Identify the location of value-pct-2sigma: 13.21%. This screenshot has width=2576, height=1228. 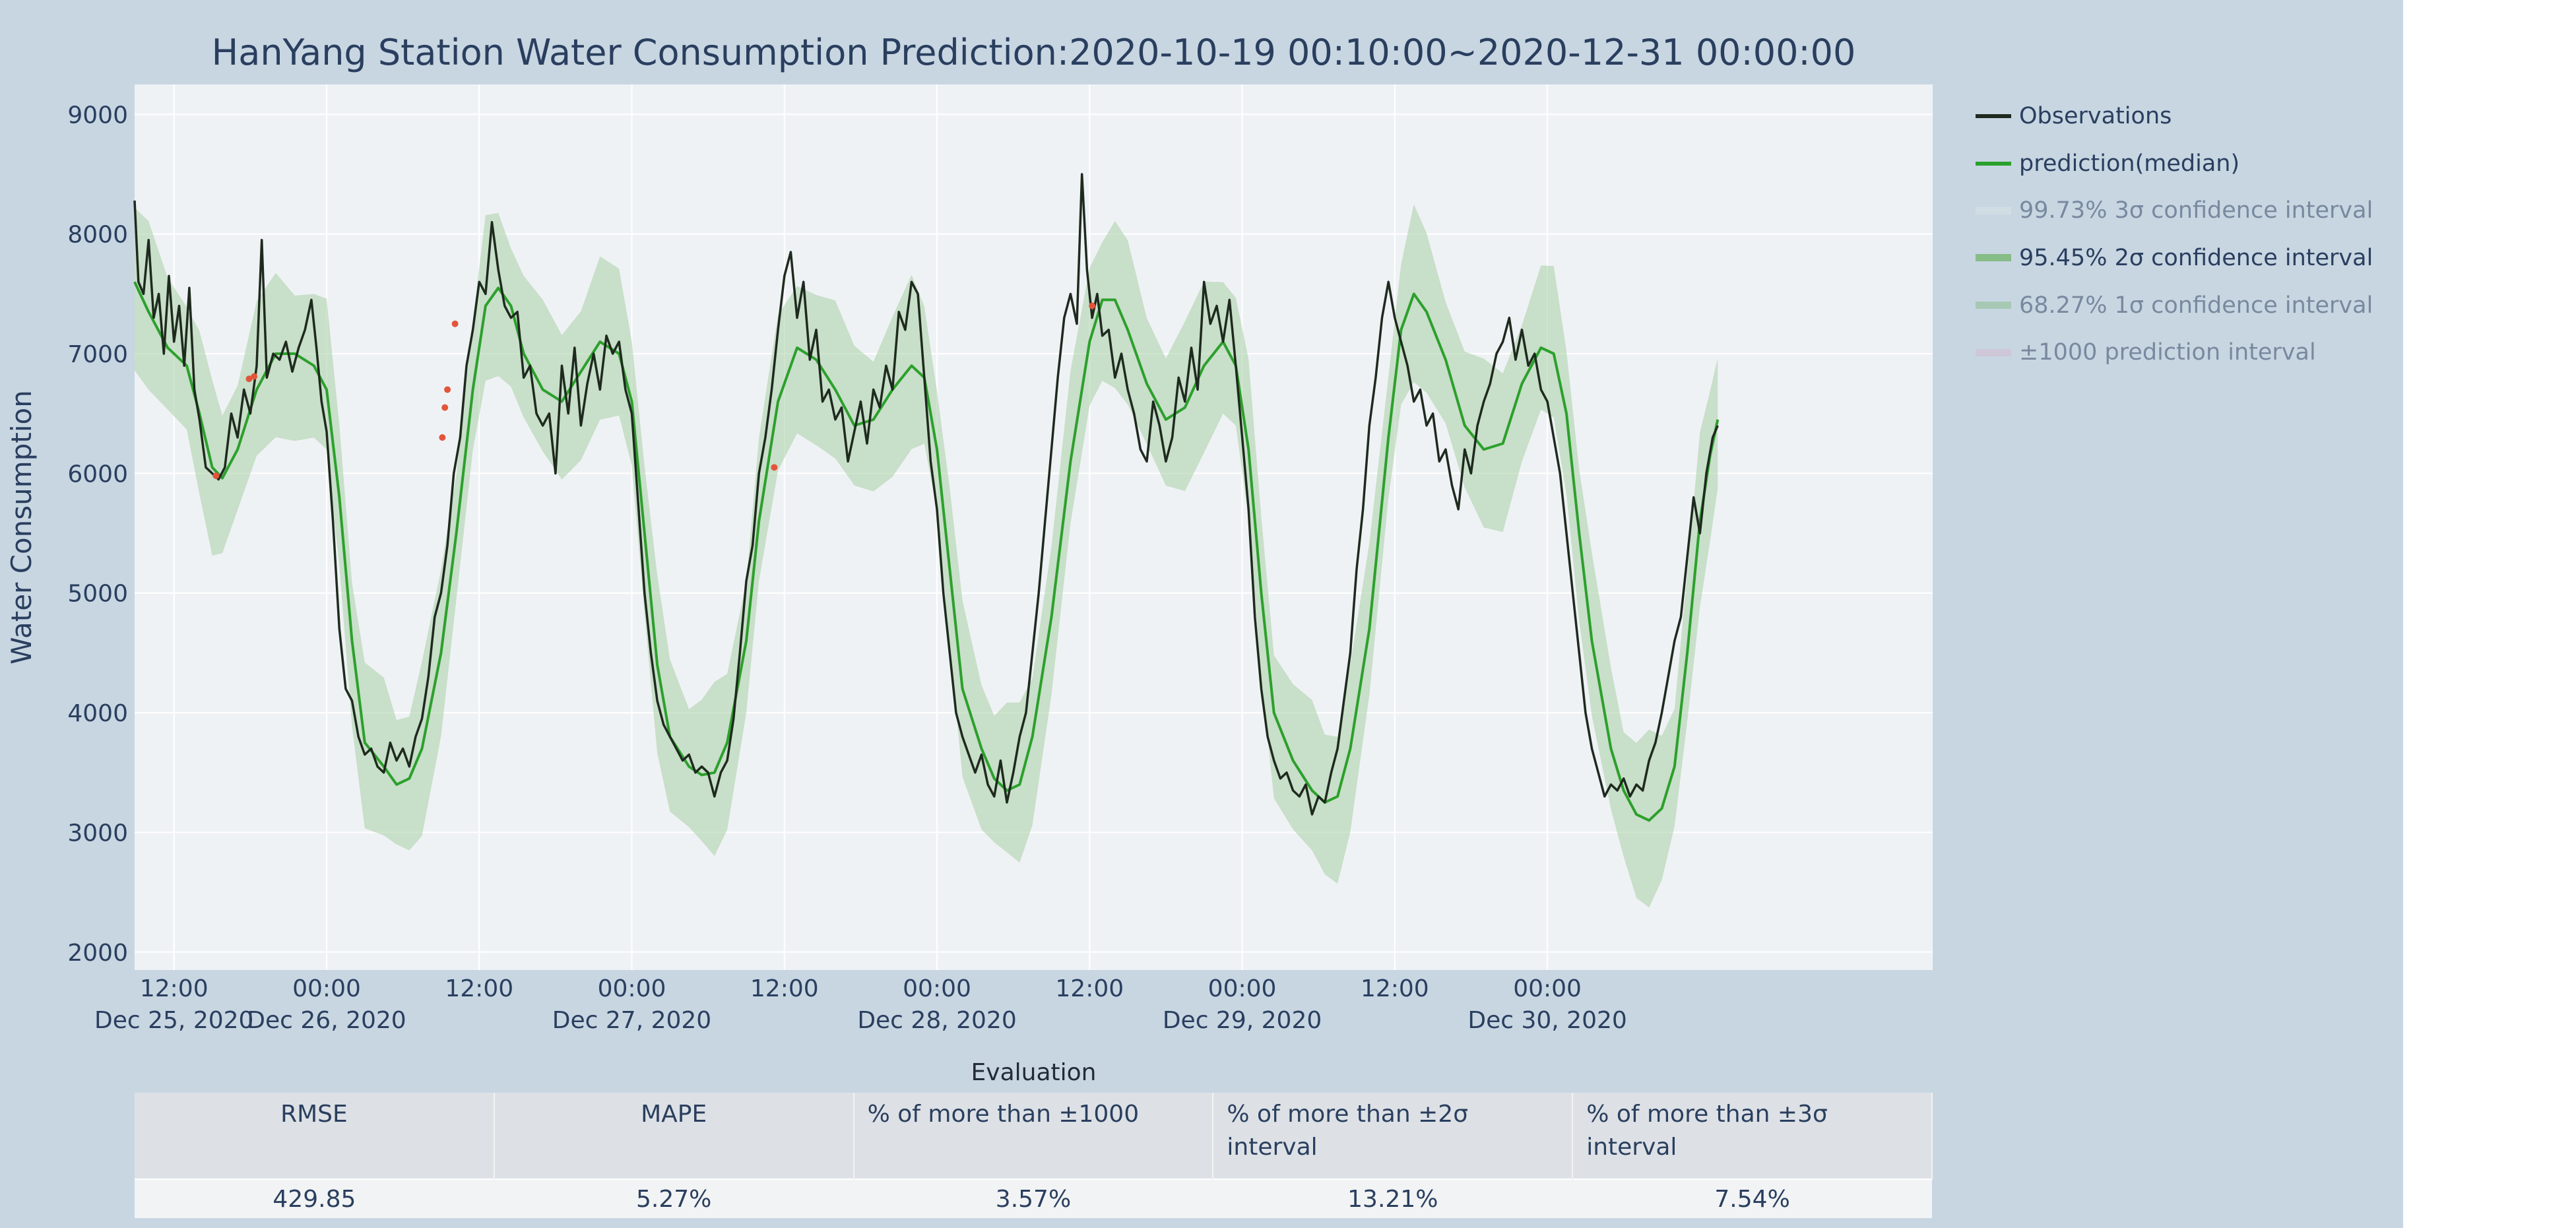
(1393, 1198).